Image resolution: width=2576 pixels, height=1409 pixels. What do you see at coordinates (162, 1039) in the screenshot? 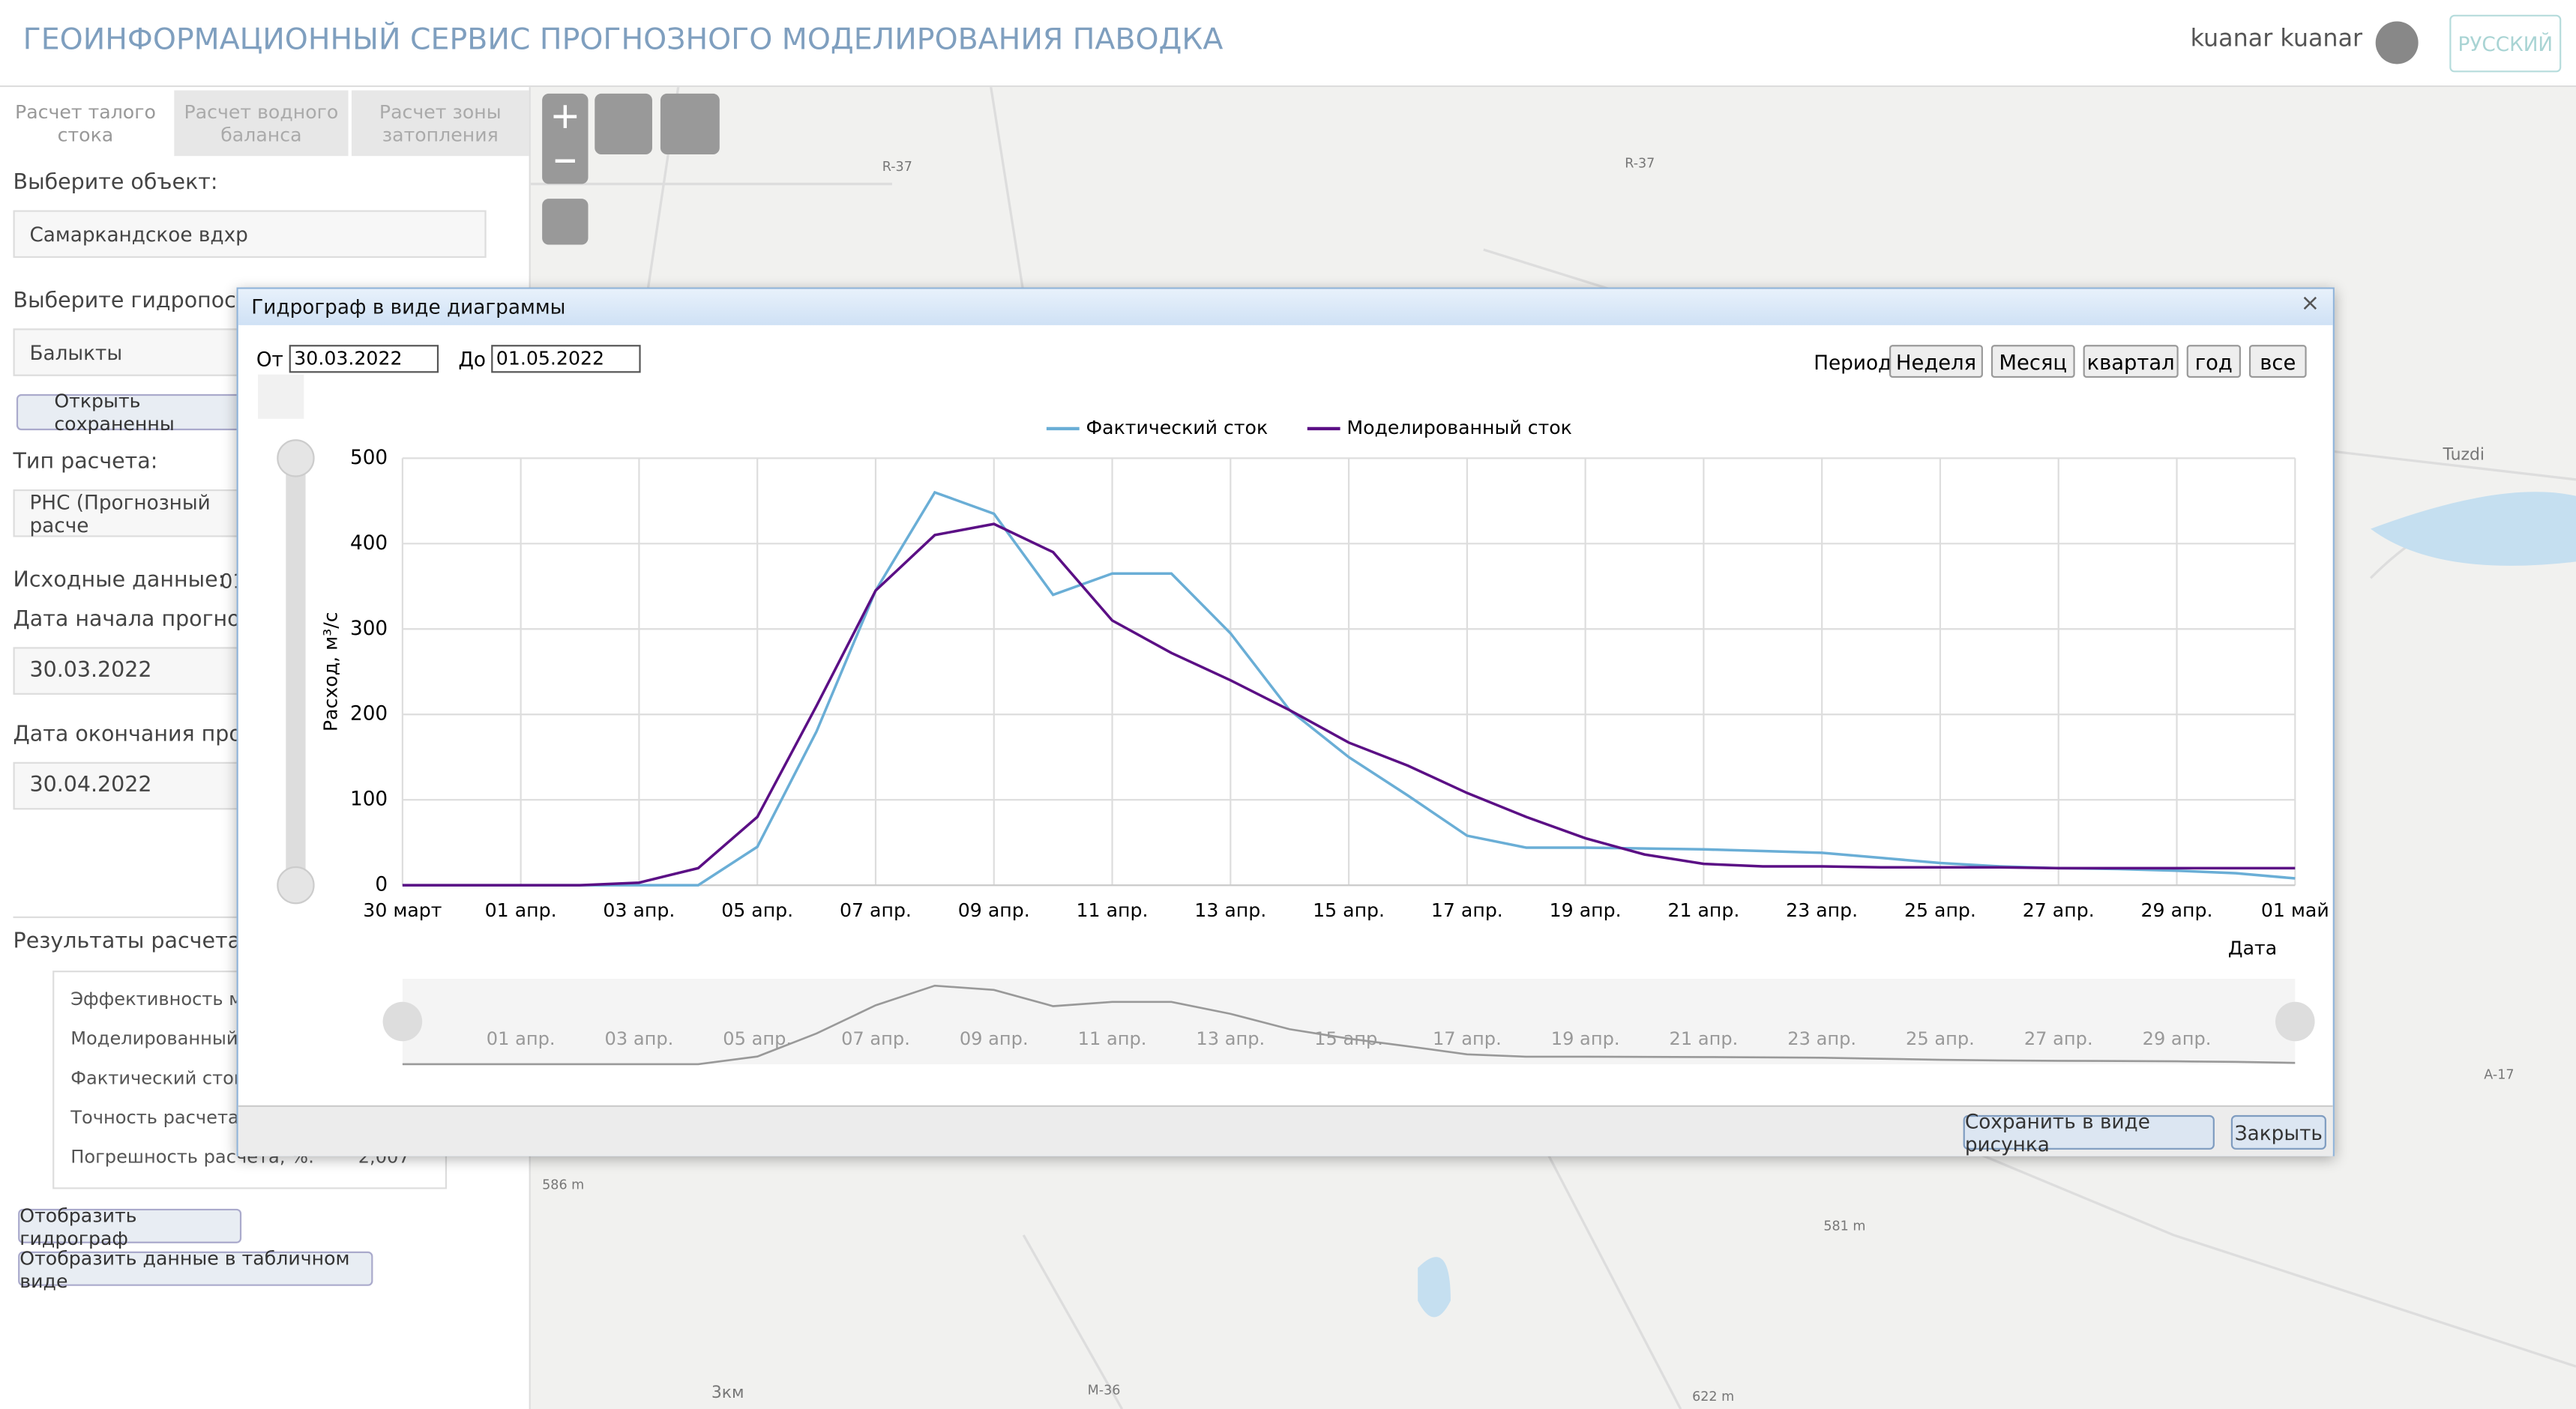
I see `result-row: Моделированный с` at bounding box center [162, 1039].